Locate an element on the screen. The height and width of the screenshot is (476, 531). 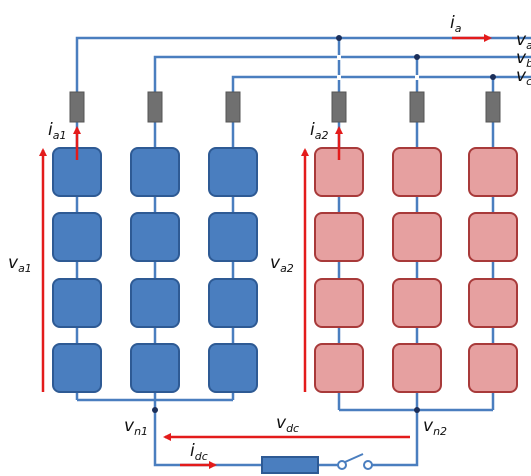
arm-inductors is located at coordinates (285, 107).